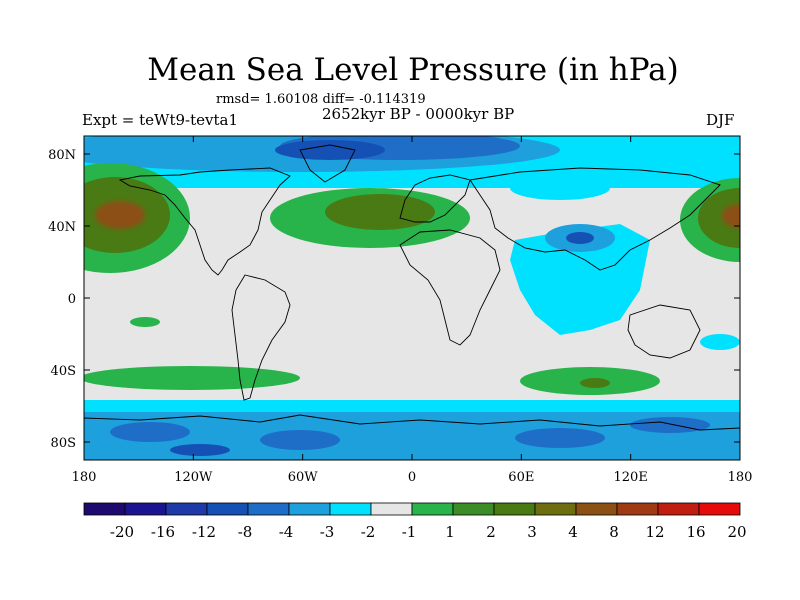 The width and height of the screenshot is (800, 600). I want to click on antarctic-low-b, so click(300, 440).